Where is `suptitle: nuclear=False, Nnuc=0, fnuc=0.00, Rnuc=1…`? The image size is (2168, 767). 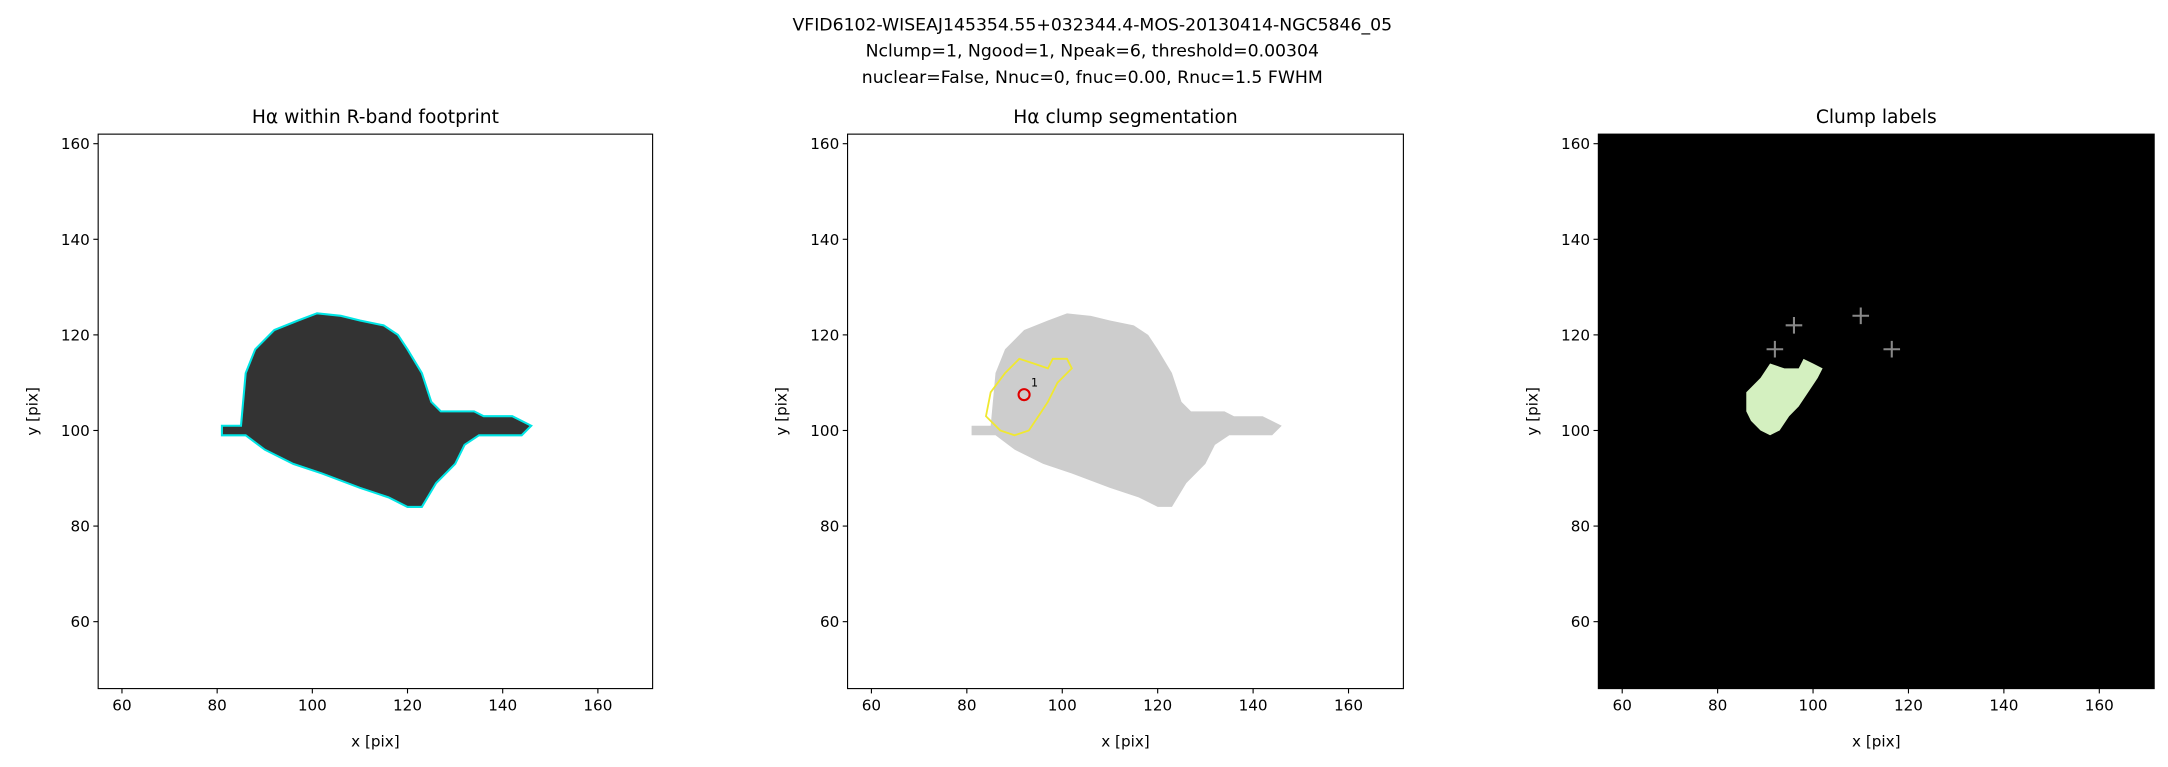
suptitle: nuclear=False, Nnuc=0, fnuc=0.00, Rnuc=1… is located at coordinates (1092, 78).